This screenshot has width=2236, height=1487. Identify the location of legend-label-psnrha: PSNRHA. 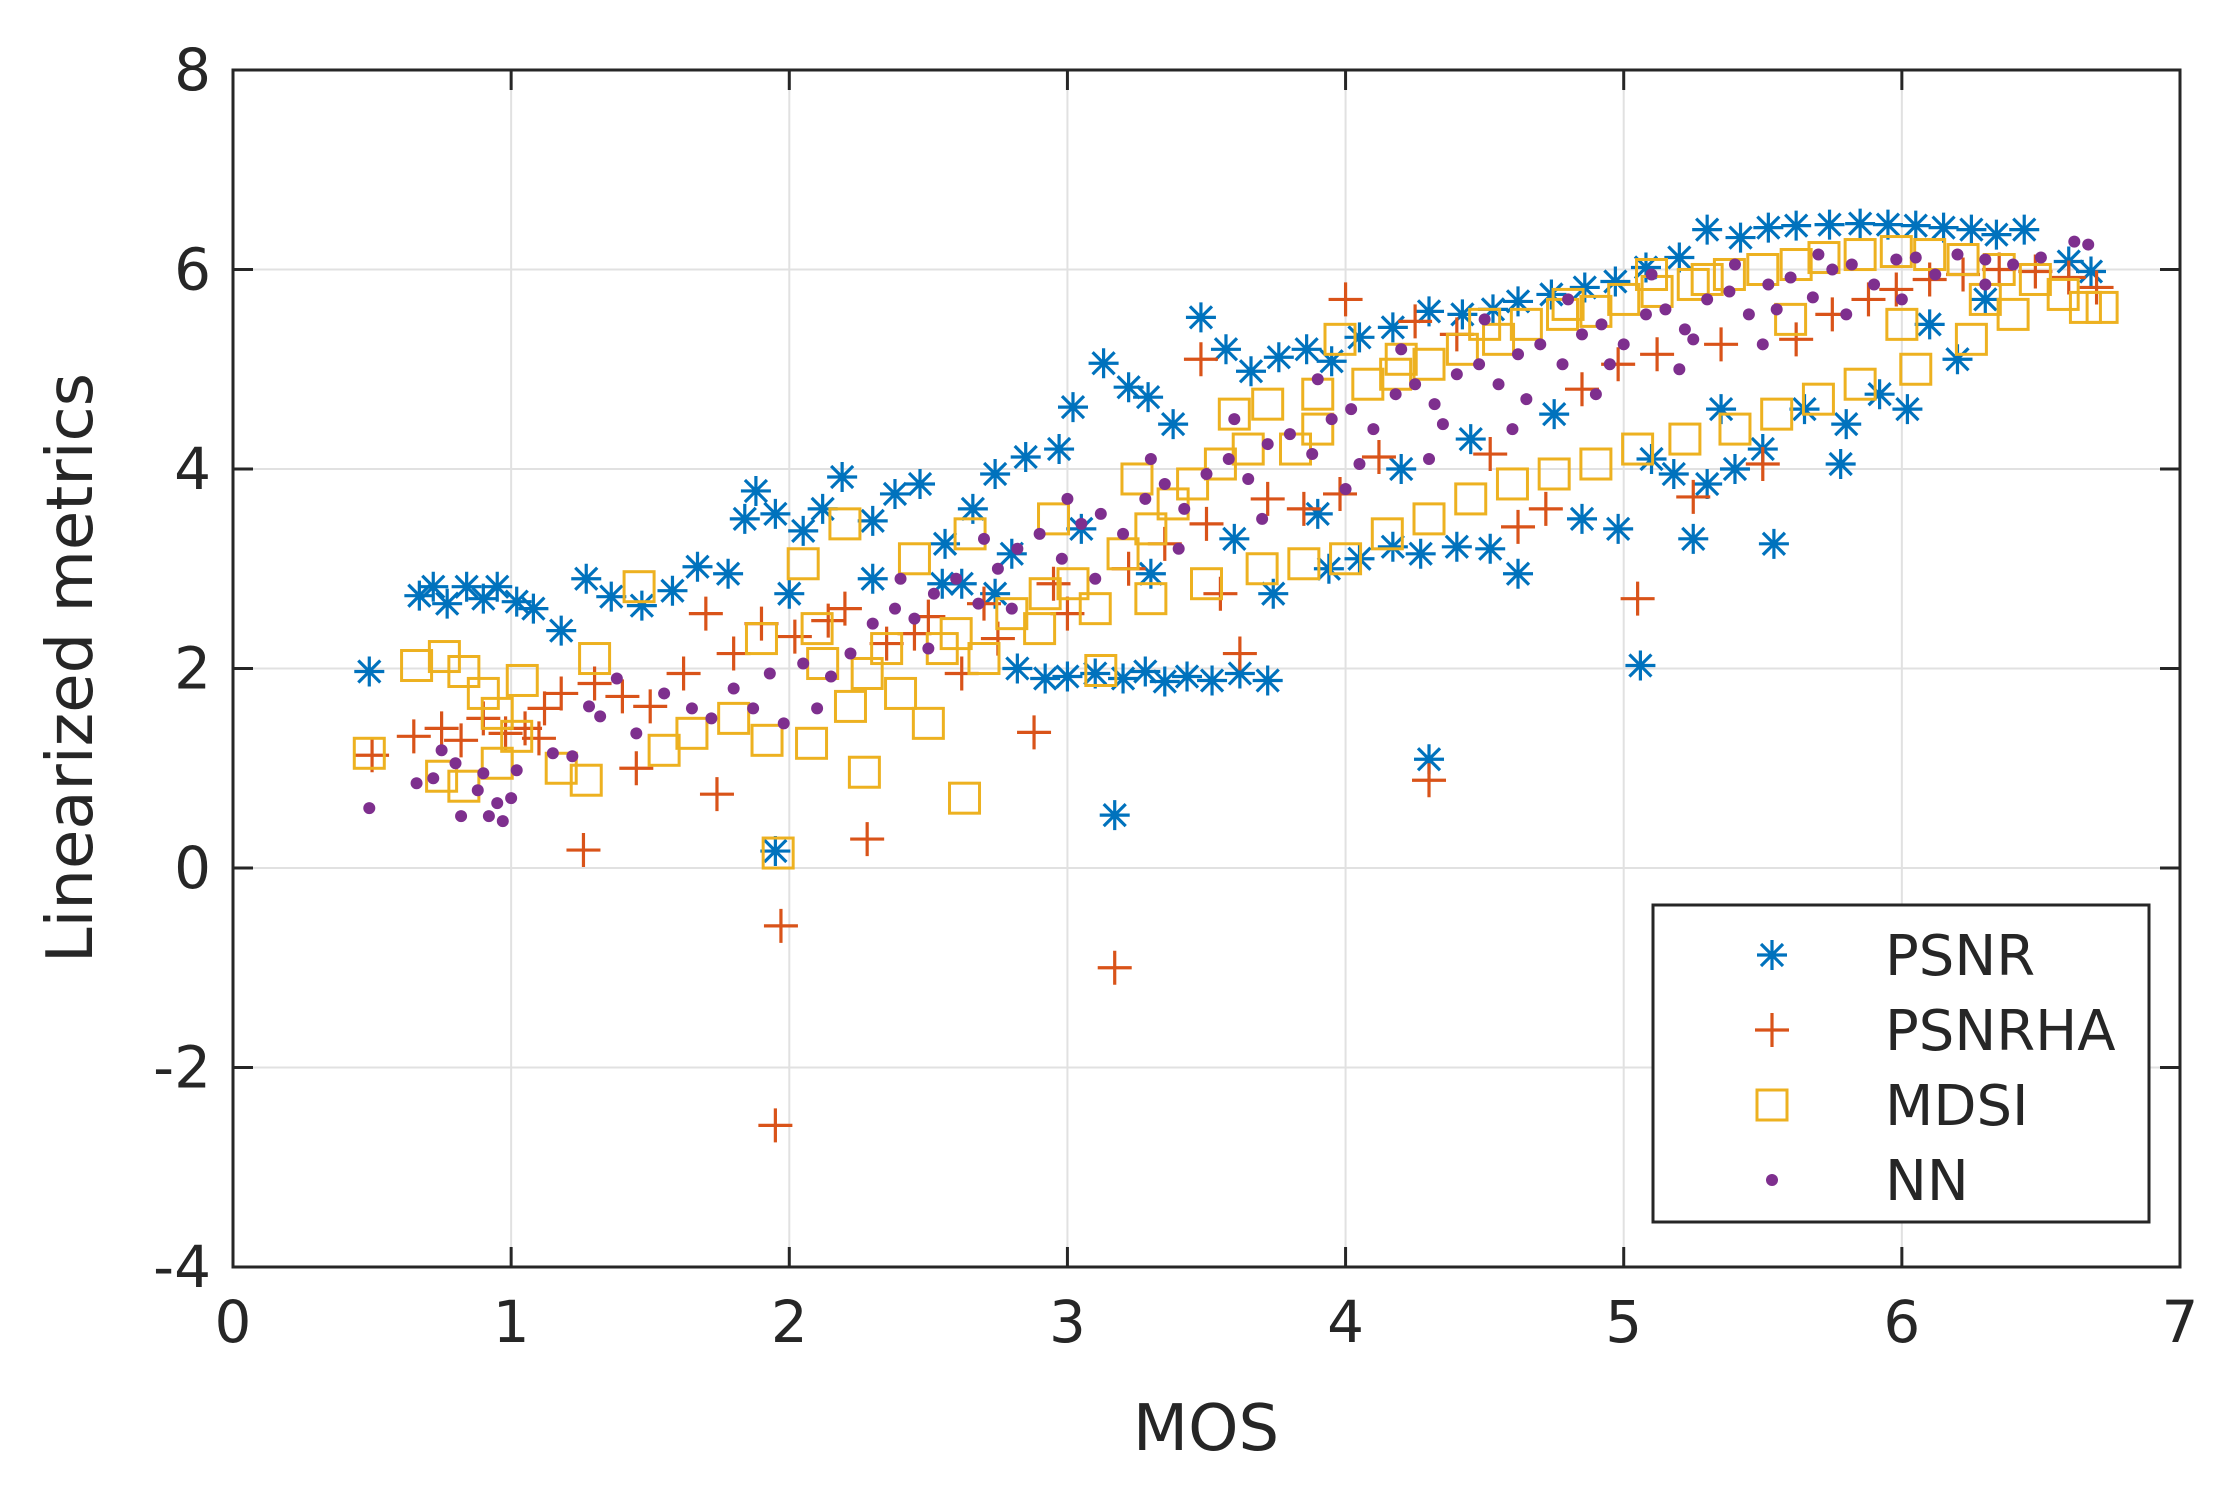
(2000, 1031).